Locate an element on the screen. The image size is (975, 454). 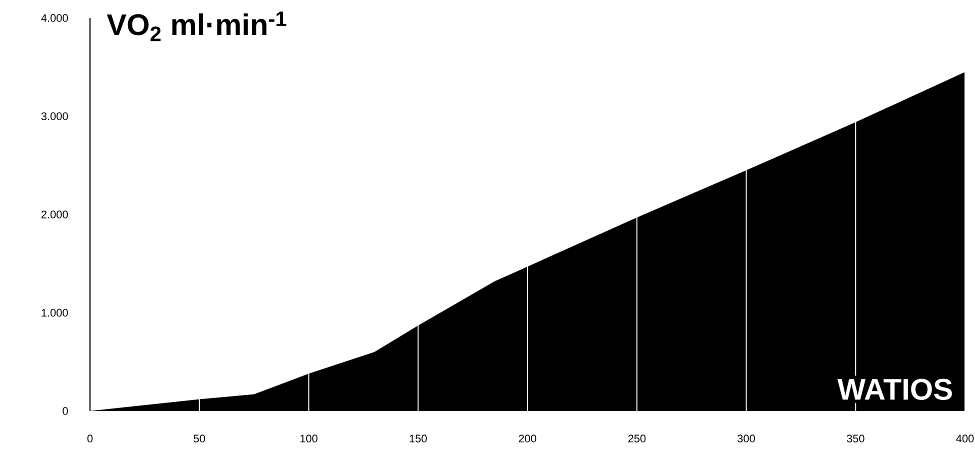
x-tick-label: 100 is located at coordinates (309, 438).